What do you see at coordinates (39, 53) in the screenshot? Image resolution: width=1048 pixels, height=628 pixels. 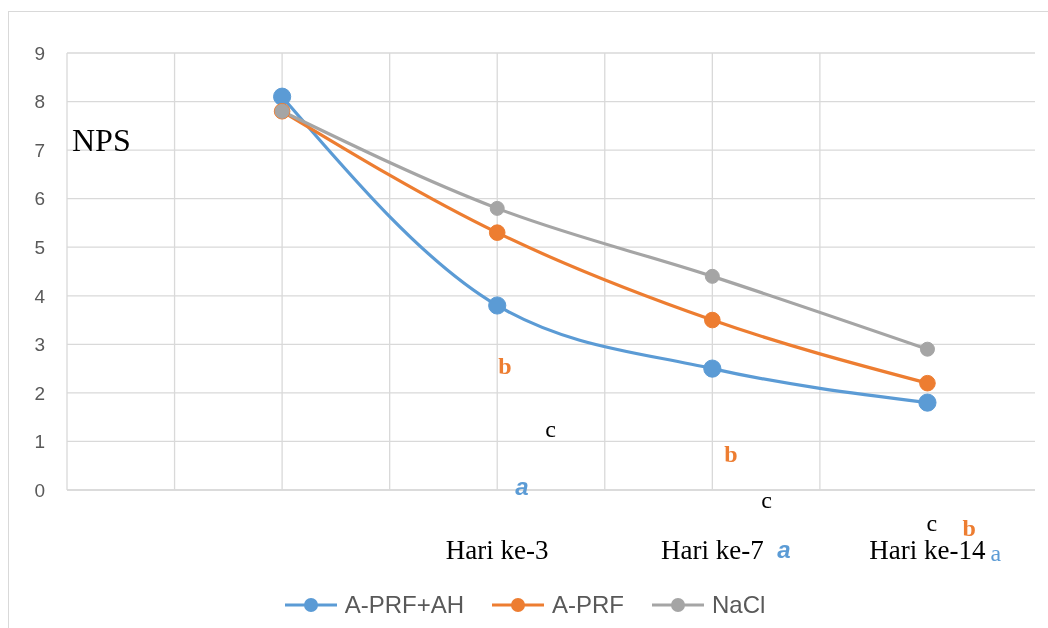 I see `y-tick-label: 9` at bounding box center [39, 53].